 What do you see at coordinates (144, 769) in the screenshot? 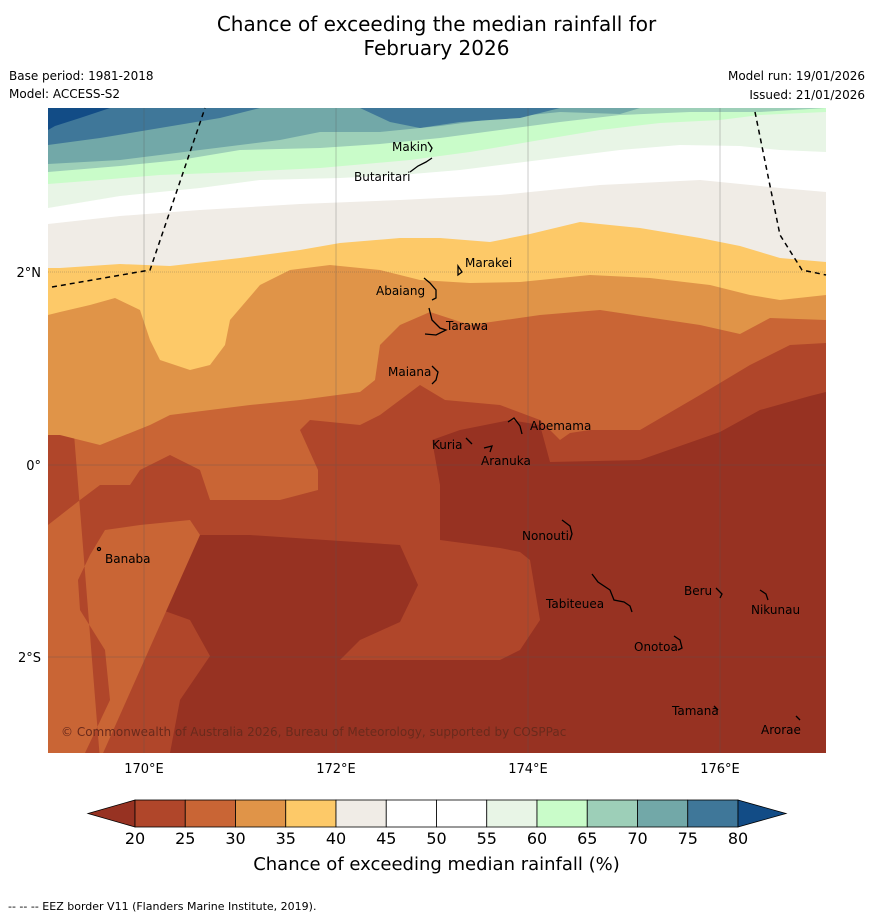
I see `lon-label-170: 170°E` at bounding box center [144, 769].